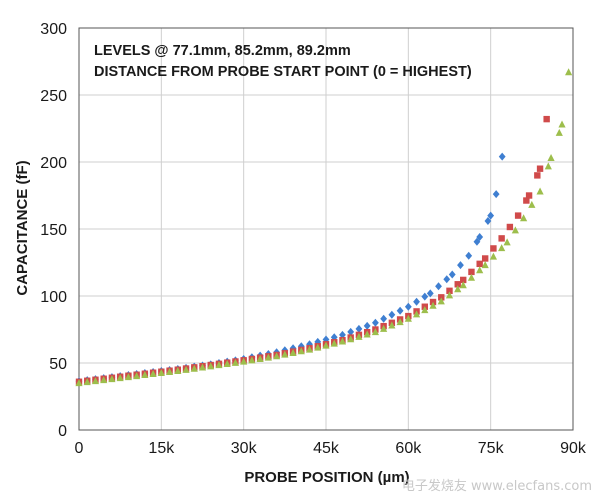  Describe the element at coordinates (326, 448) in the screenshot. I see `x-tick-label: 45k` at that location.